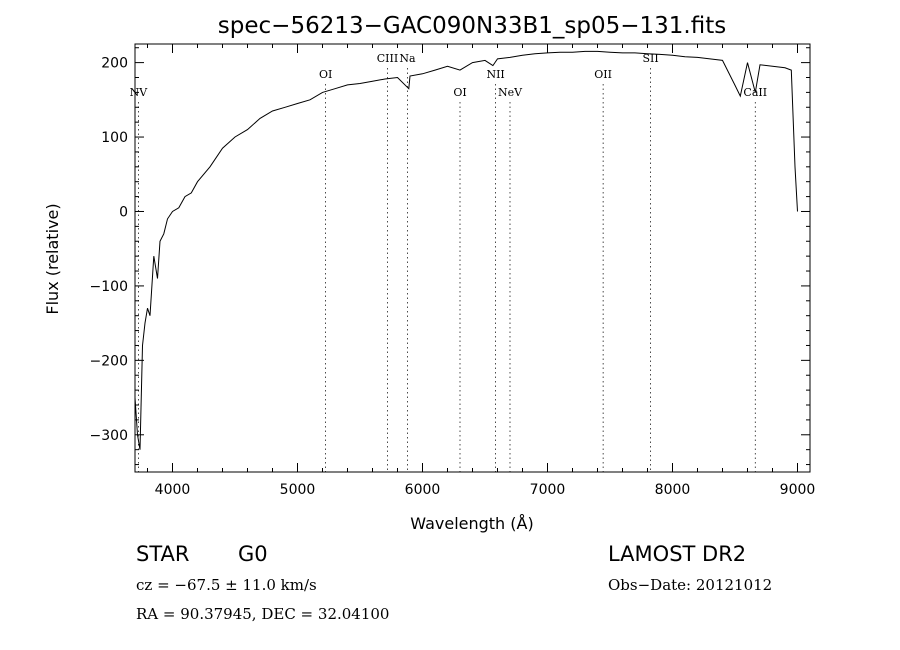 This screenshot has height=650, width=900. I want to click on x-axis-label: Wavelength (Å), so click(471, 523).